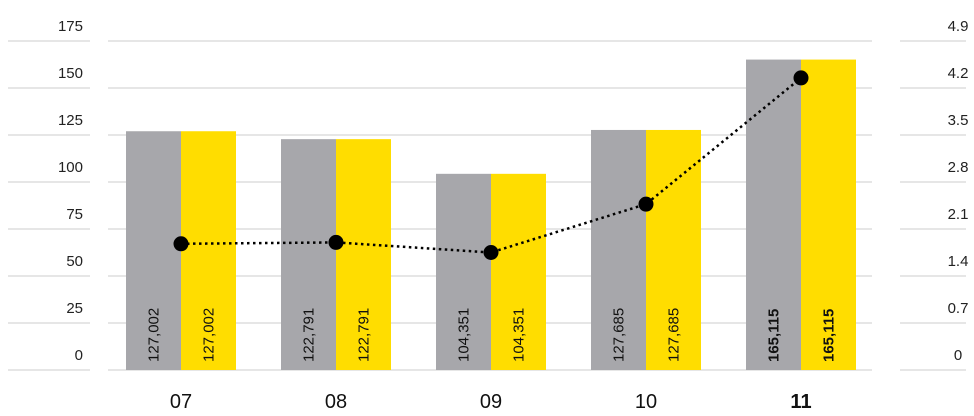 This screenshot has width=974, height=416. I want to click on x-axis-category-label: 08, so click(336, 402).